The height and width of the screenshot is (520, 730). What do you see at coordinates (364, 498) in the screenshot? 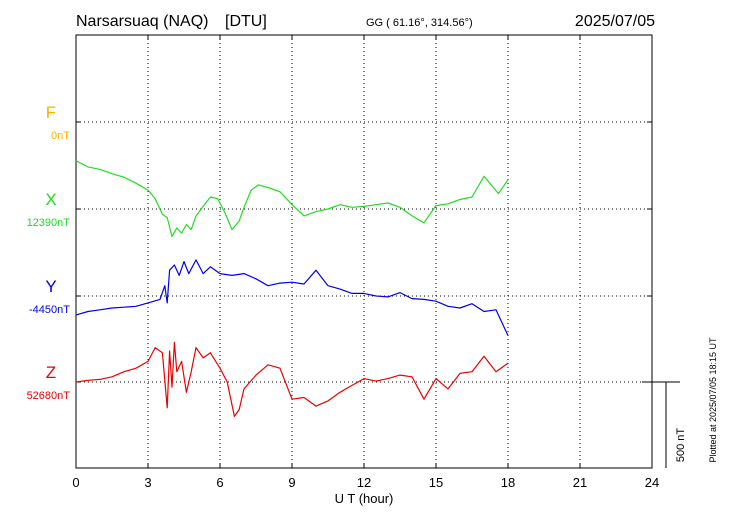
I see `x-axis-title: U T (hour)` at bounding box center [364, 498].